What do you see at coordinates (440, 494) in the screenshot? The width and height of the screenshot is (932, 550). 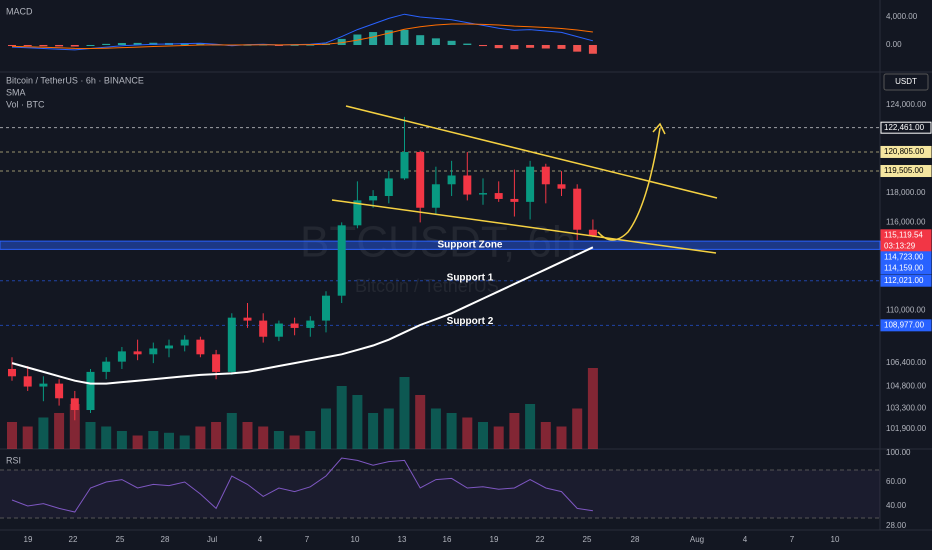 I see `rsi-band` at bounding box center [440, 494].